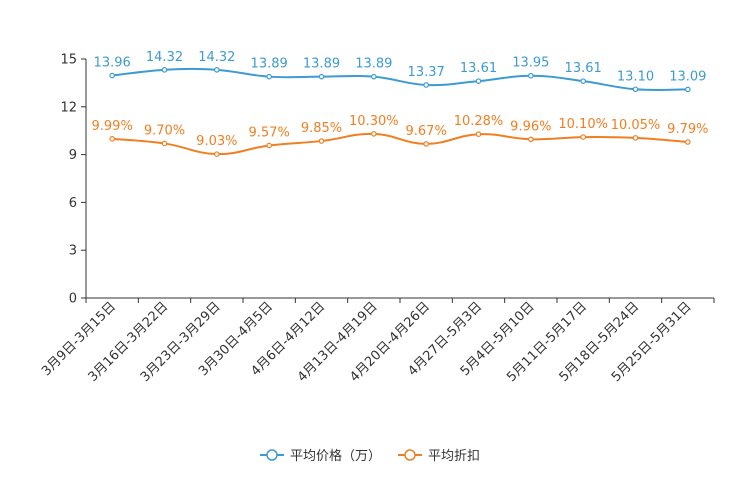 This screenshot has width=744, height=496. What do you see at coordinates (479, 121) in the screenshot?
I see `data-label: 10.28%` at bounding box center [479, 121].